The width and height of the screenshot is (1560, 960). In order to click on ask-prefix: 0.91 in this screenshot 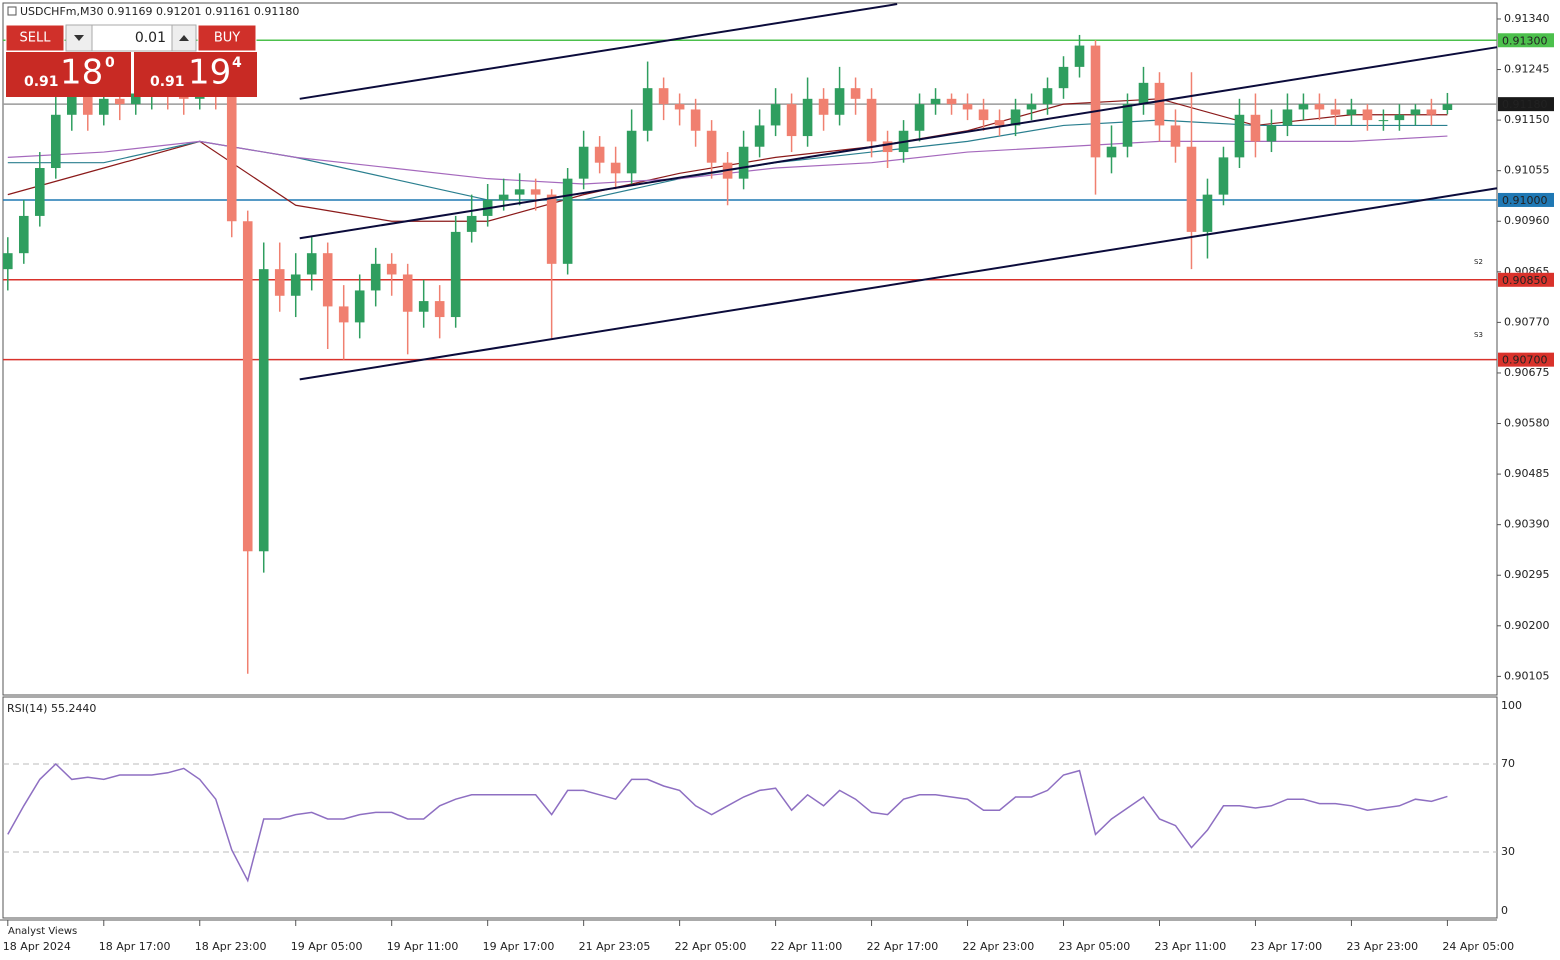, I will do `click(167, 82)`.